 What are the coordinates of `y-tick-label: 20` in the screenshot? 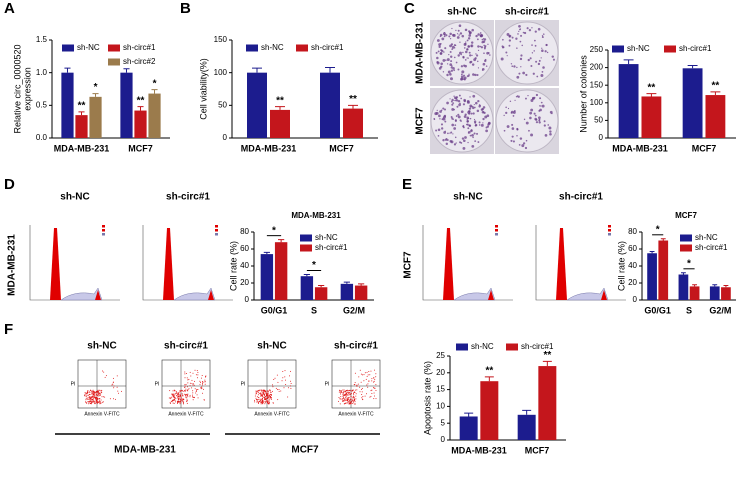 It's located at (632, 282).